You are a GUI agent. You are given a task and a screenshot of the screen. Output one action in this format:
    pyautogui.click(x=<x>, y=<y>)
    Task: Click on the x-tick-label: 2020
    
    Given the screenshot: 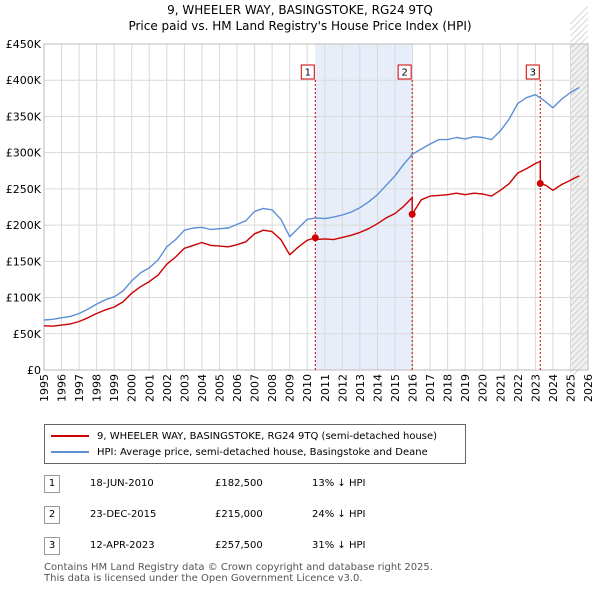 What is the action you would take?
    pyautogui.click(x=483, y=388)
    